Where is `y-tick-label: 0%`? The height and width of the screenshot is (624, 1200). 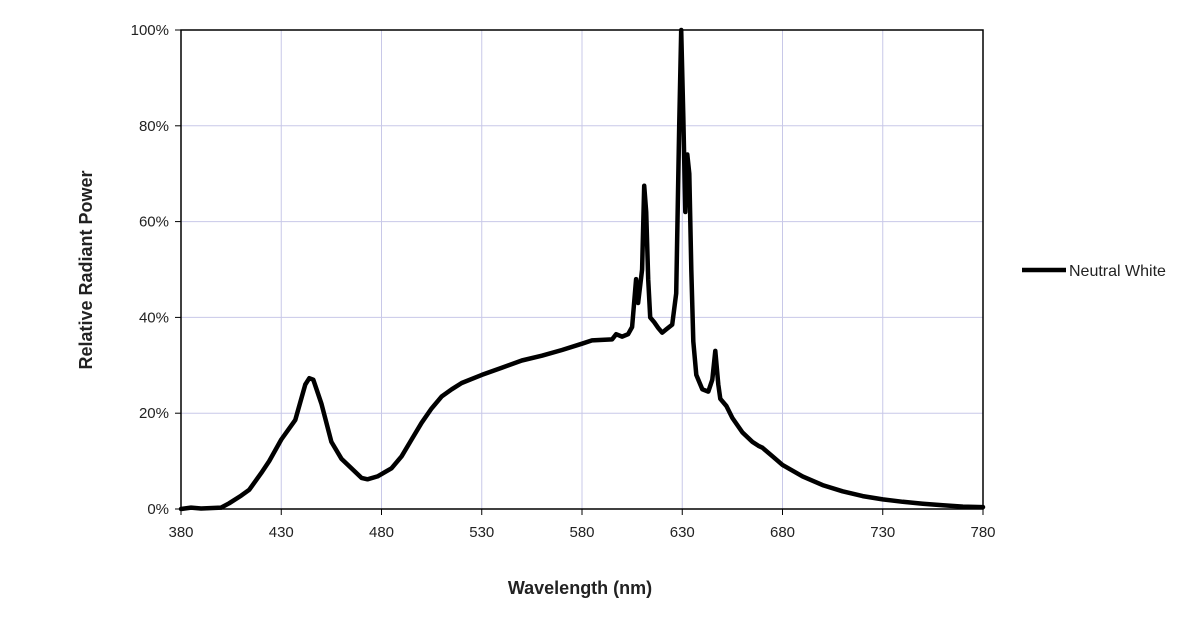 y-tick-label: 0% is located at coordinates (158, 509).